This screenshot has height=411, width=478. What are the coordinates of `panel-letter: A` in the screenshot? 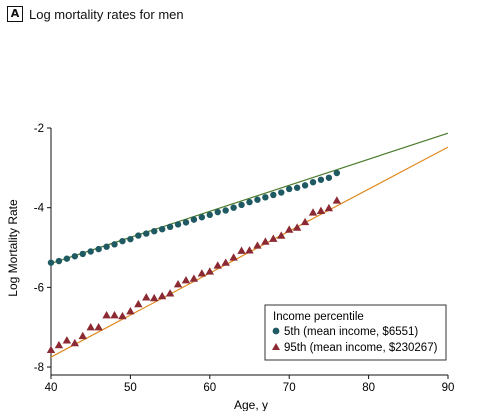 It's located at (15, 14).